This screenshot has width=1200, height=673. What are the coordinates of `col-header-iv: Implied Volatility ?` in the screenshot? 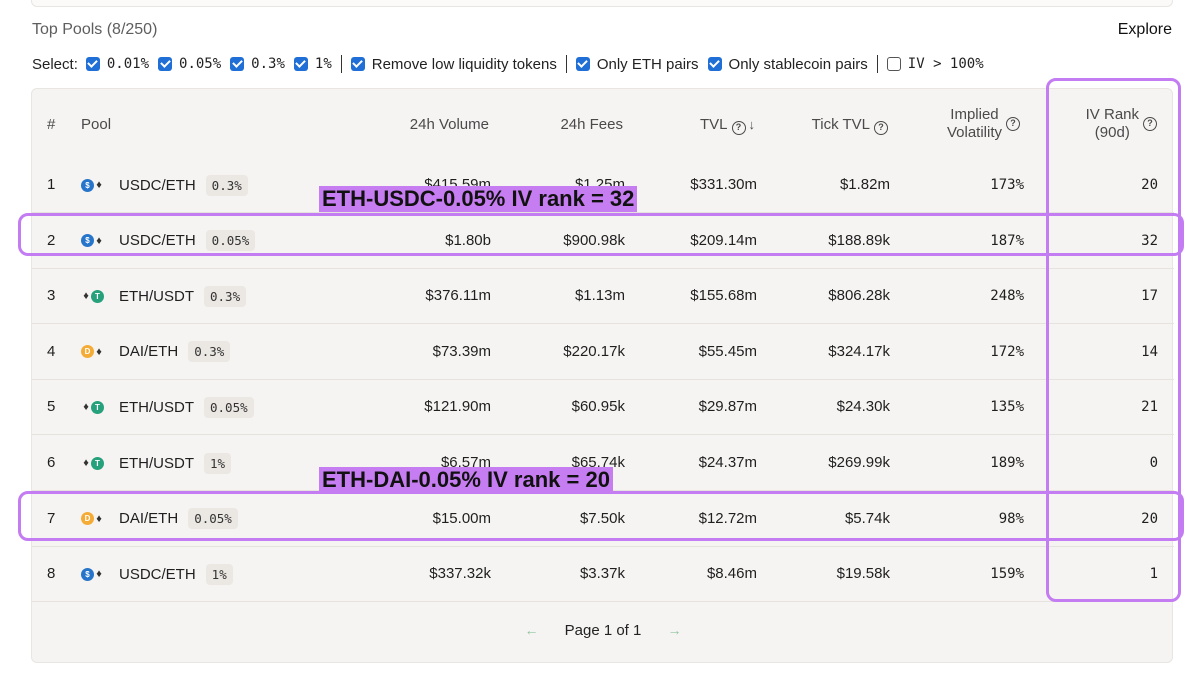 It's located at (983, 124).